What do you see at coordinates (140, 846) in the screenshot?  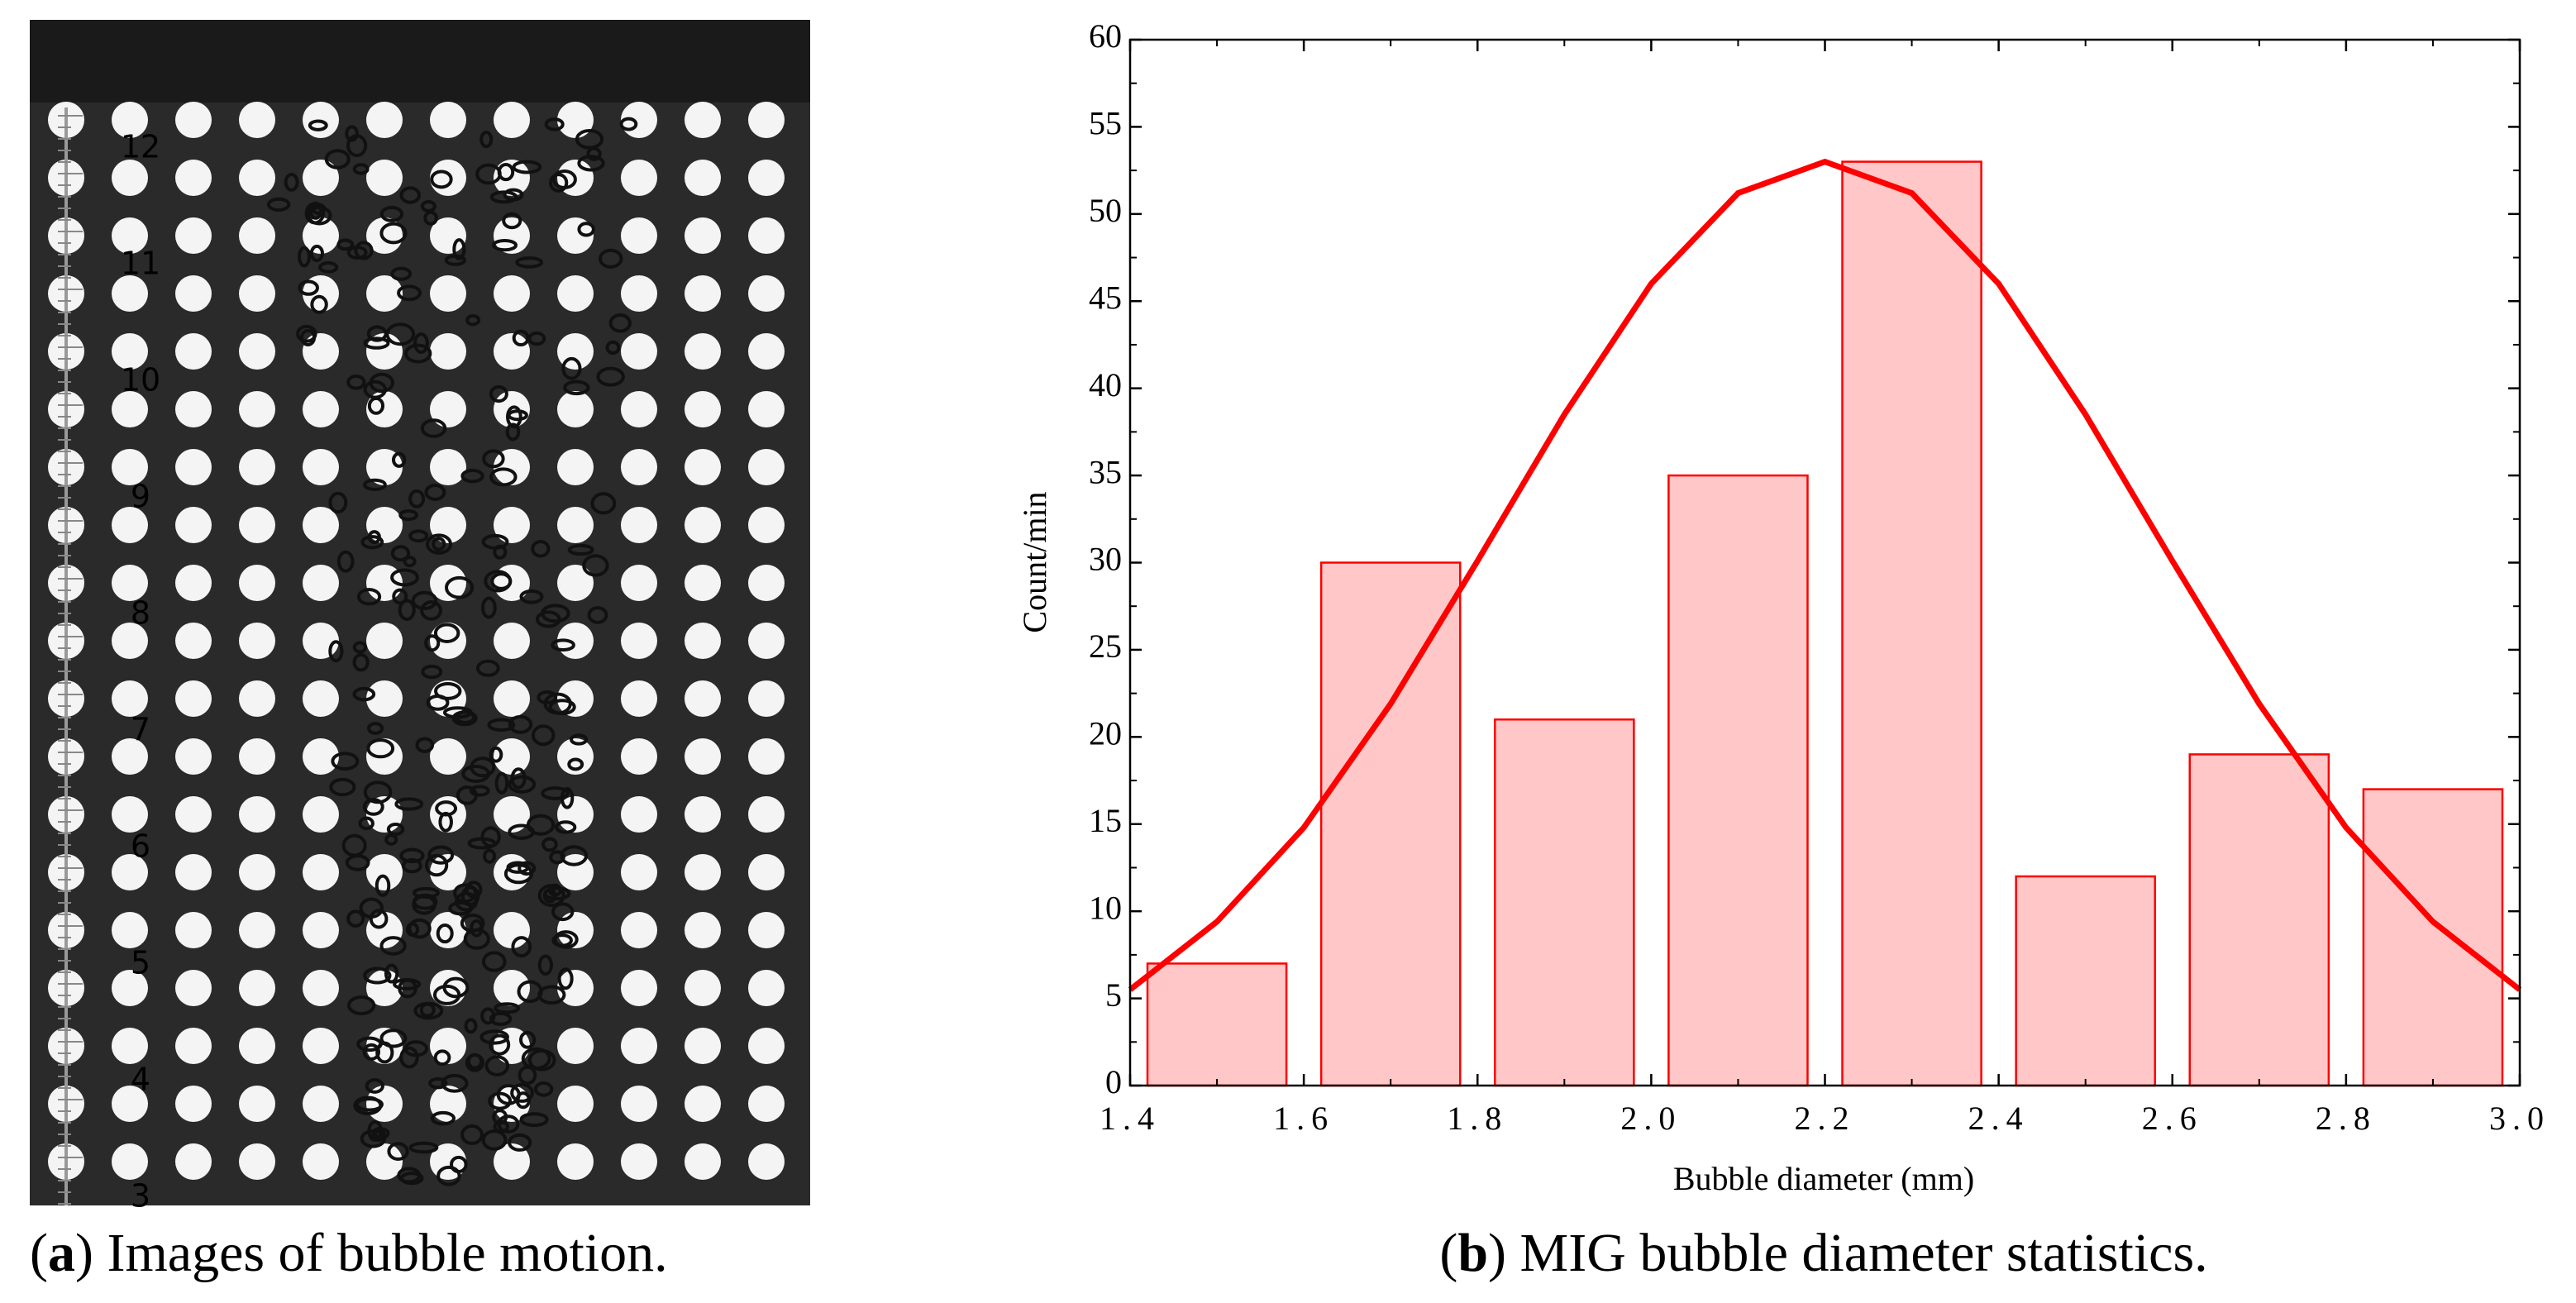 I see `ruler-label: 6` at bounding box center [140, 846].